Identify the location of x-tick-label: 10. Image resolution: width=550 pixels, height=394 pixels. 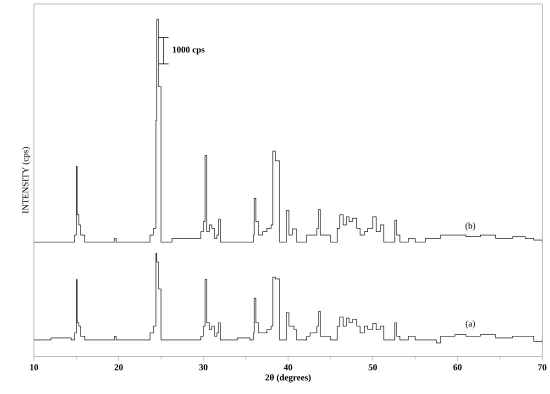
(34, 367).